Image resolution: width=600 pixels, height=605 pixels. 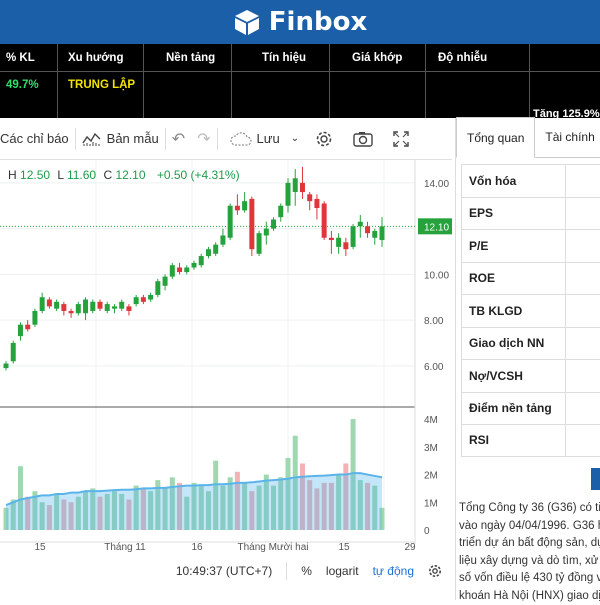 What do you see at coordinates (281, 95) in the screenshot?
I see `signal-value` at bounding box center [281, 95].